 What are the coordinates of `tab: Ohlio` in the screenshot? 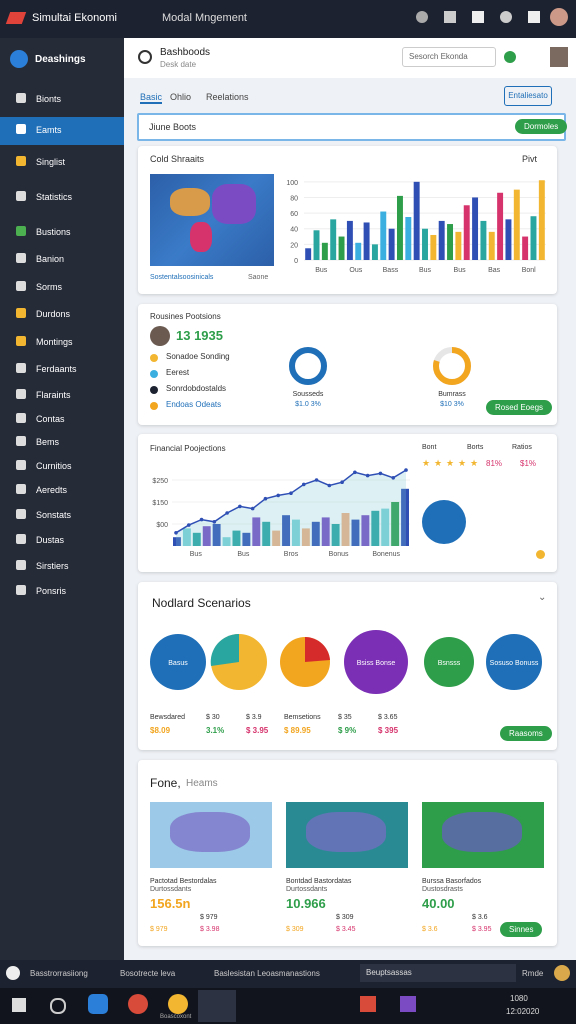 It's located at (181, 97).